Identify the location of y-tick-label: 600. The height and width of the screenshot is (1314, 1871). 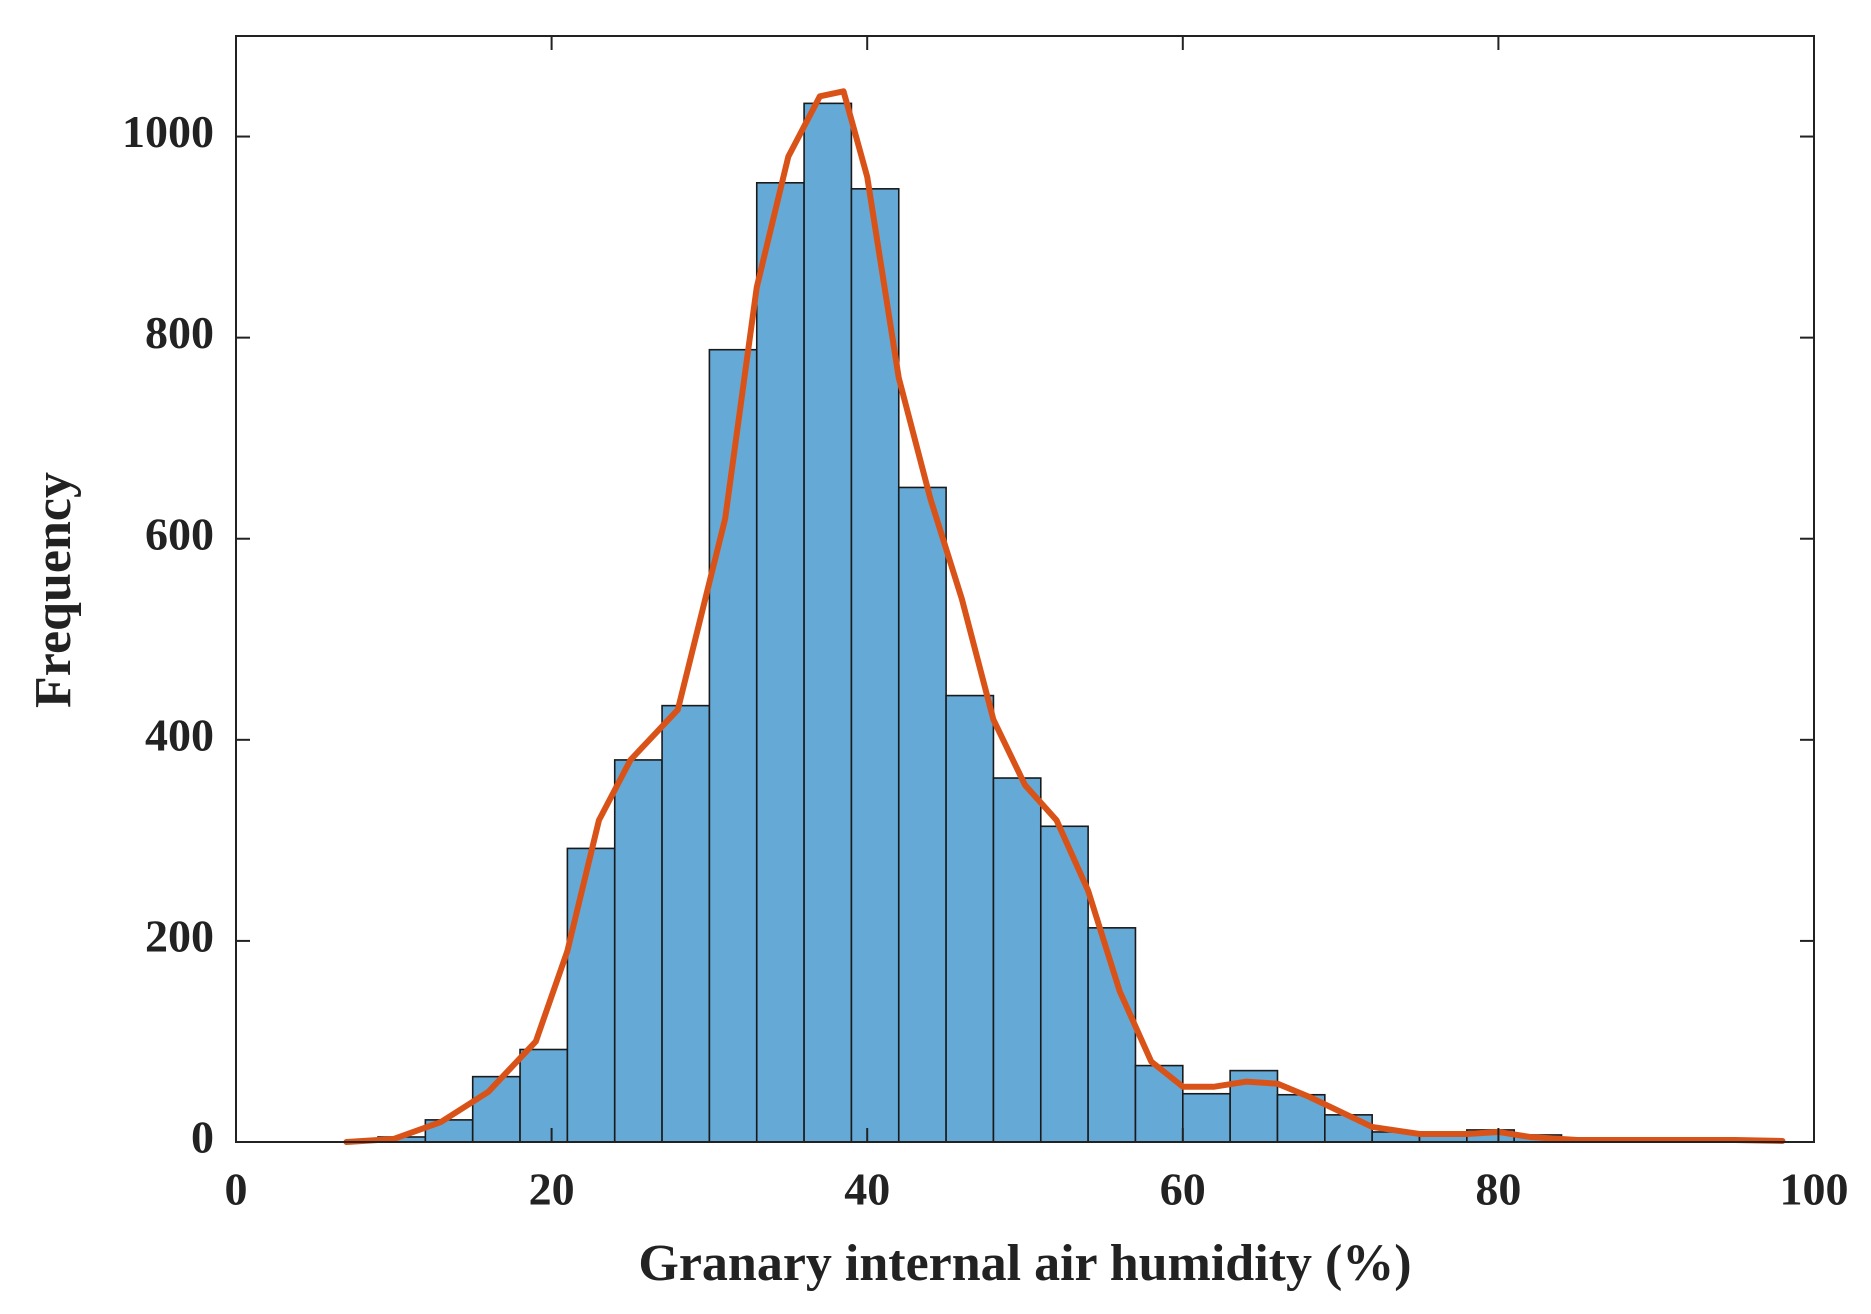
(179, 533).